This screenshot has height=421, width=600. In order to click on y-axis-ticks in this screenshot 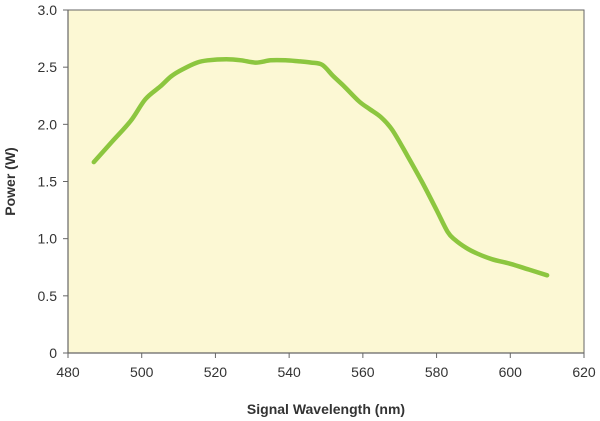, I will do `click(65, 181)`.